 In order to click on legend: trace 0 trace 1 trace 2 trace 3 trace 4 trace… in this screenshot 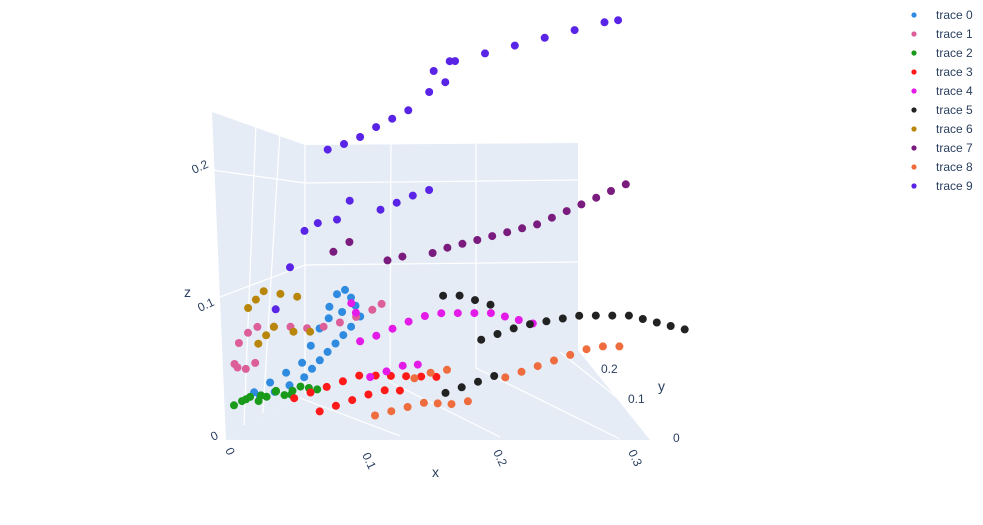, I will do `click(942, 100)`.